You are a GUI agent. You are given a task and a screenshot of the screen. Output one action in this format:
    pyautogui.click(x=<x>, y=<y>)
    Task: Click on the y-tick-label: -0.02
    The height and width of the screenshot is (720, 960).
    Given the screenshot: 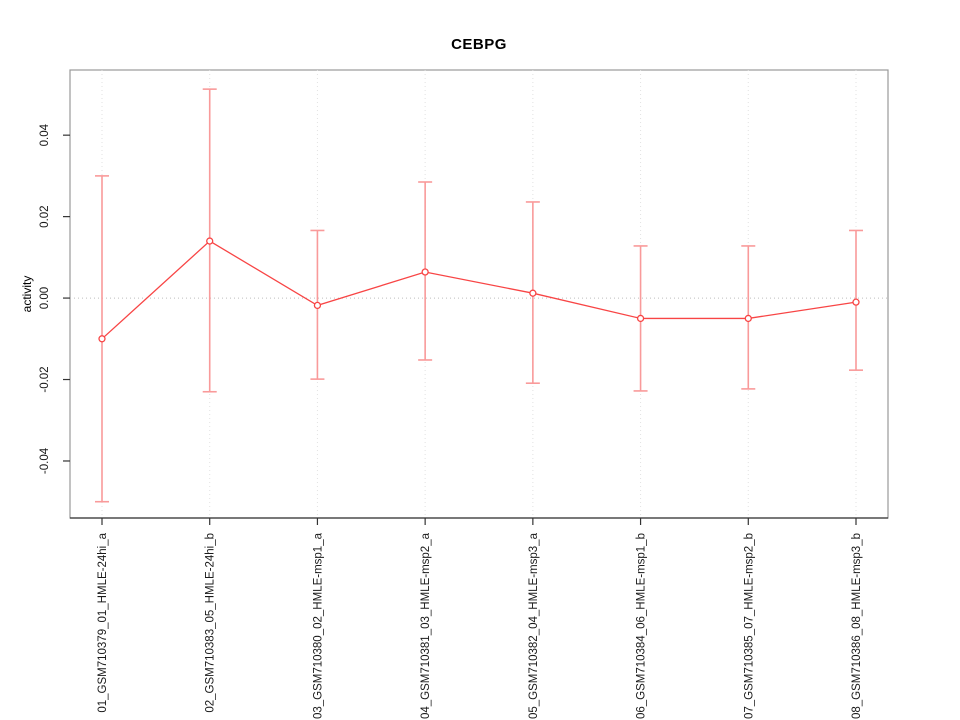 What is the action you would take?
    pyautogui.click(x=45, y=379)
    